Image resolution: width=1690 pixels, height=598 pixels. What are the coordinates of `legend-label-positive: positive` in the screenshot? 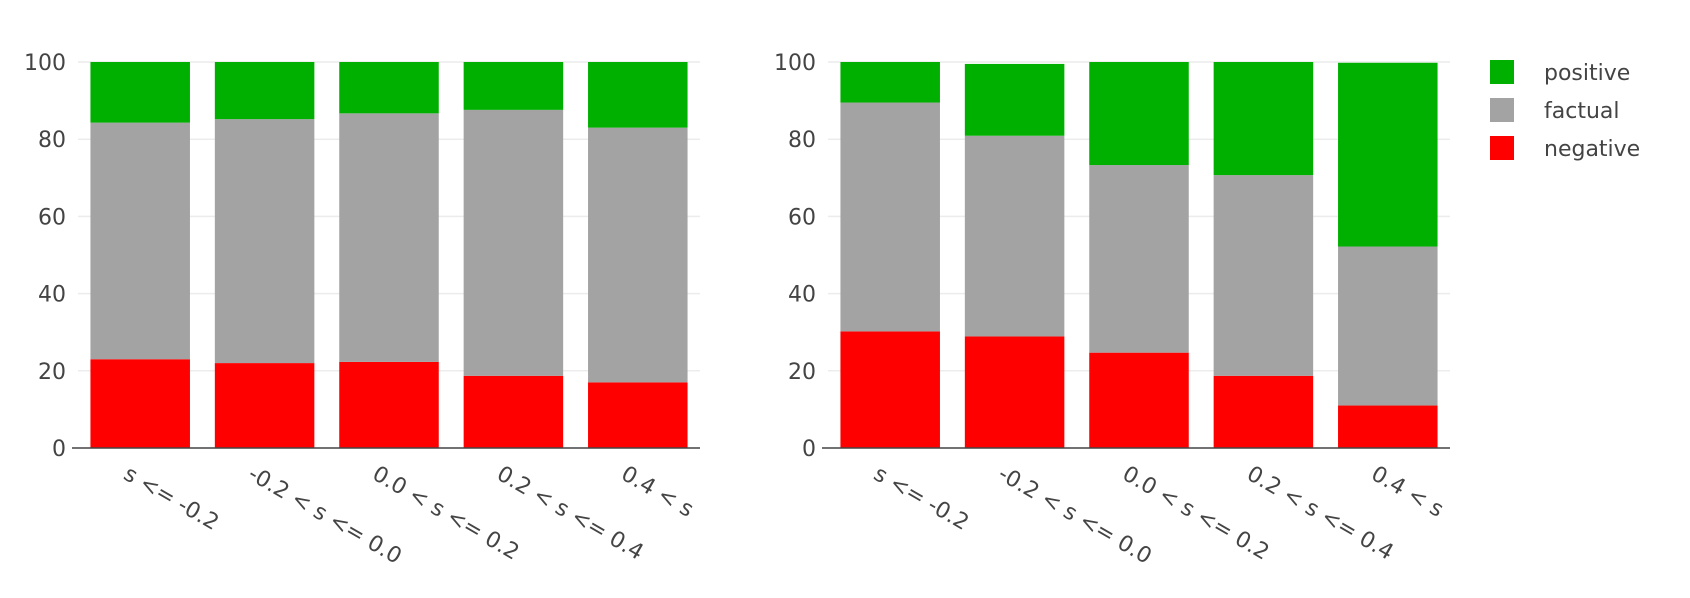 It's located at (1587, 73).